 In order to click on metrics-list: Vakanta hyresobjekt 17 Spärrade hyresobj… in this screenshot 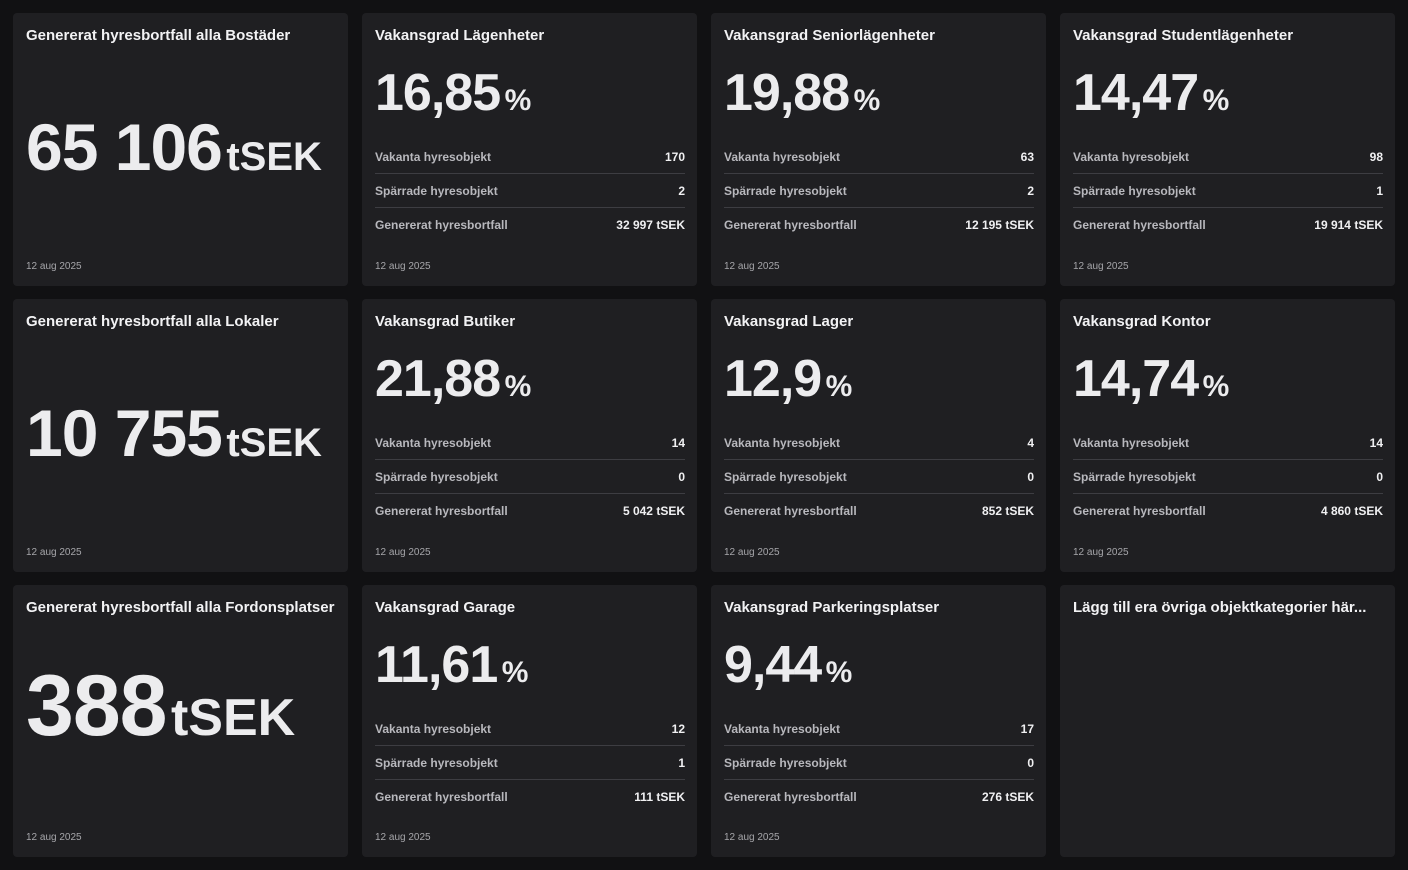, I will do `click(879, 763)`.